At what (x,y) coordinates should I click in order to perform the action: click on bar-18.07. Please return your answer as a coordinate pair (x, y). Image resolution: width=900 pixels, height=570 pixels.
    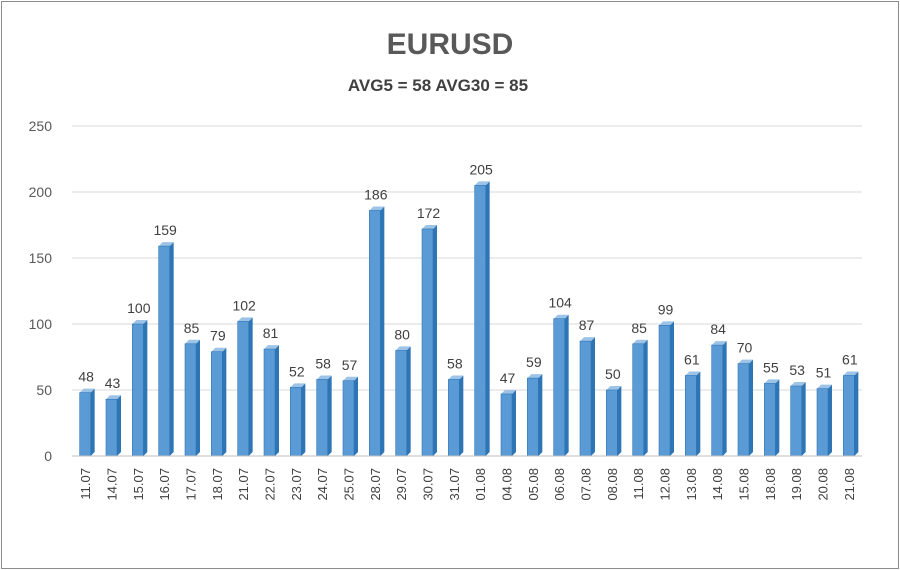
    Looking at the image, I should click on (219, 402).